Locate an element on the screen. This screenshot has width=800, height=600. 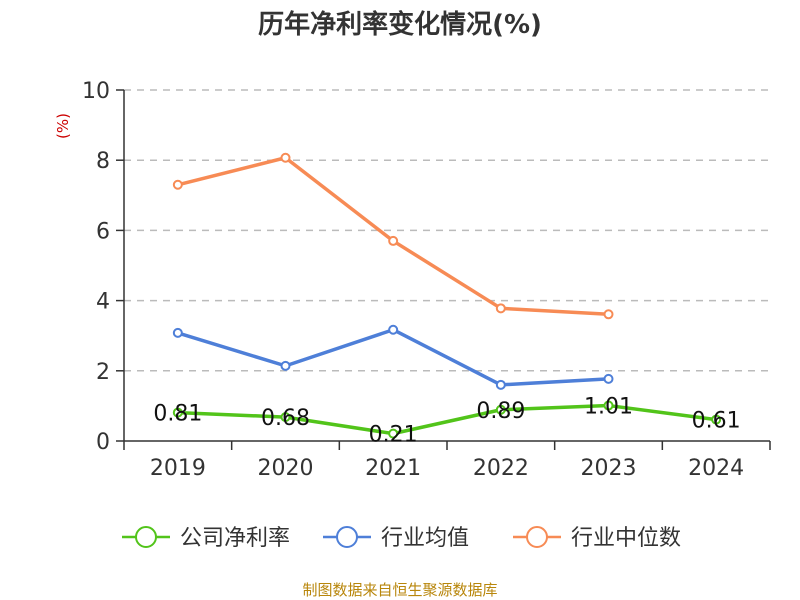
x-tick-label: 2023 is located at coordinates (609, 468).